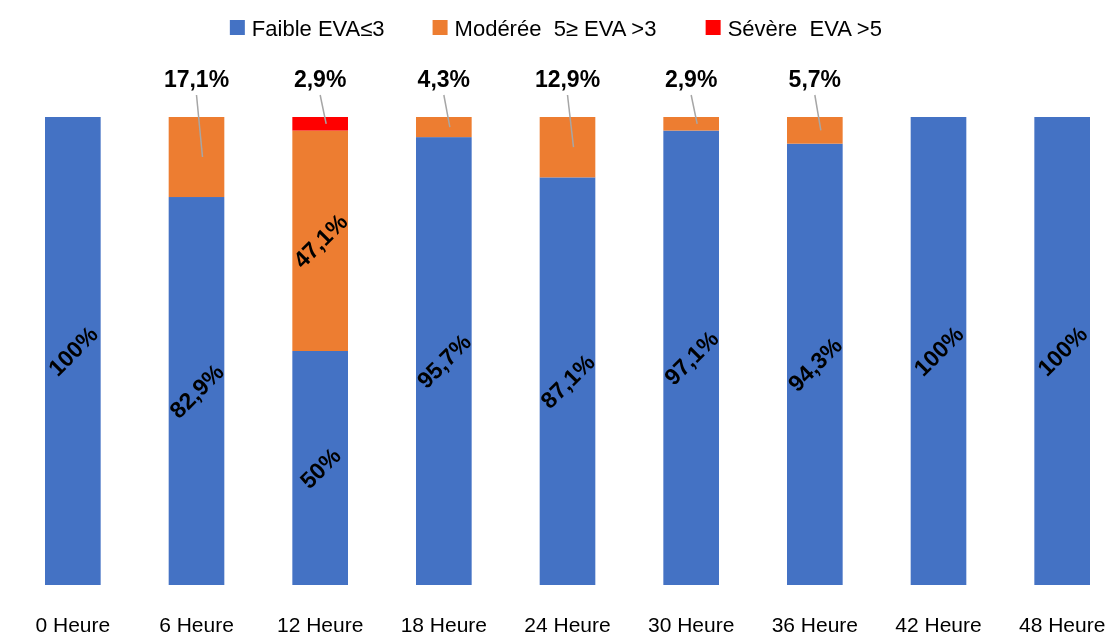 The height and width of the screenshot is (641, 1113). Describe the element at coordinates (691, 624) in the screenshot. I see `x-tick-label: 30 Heure` at that location.